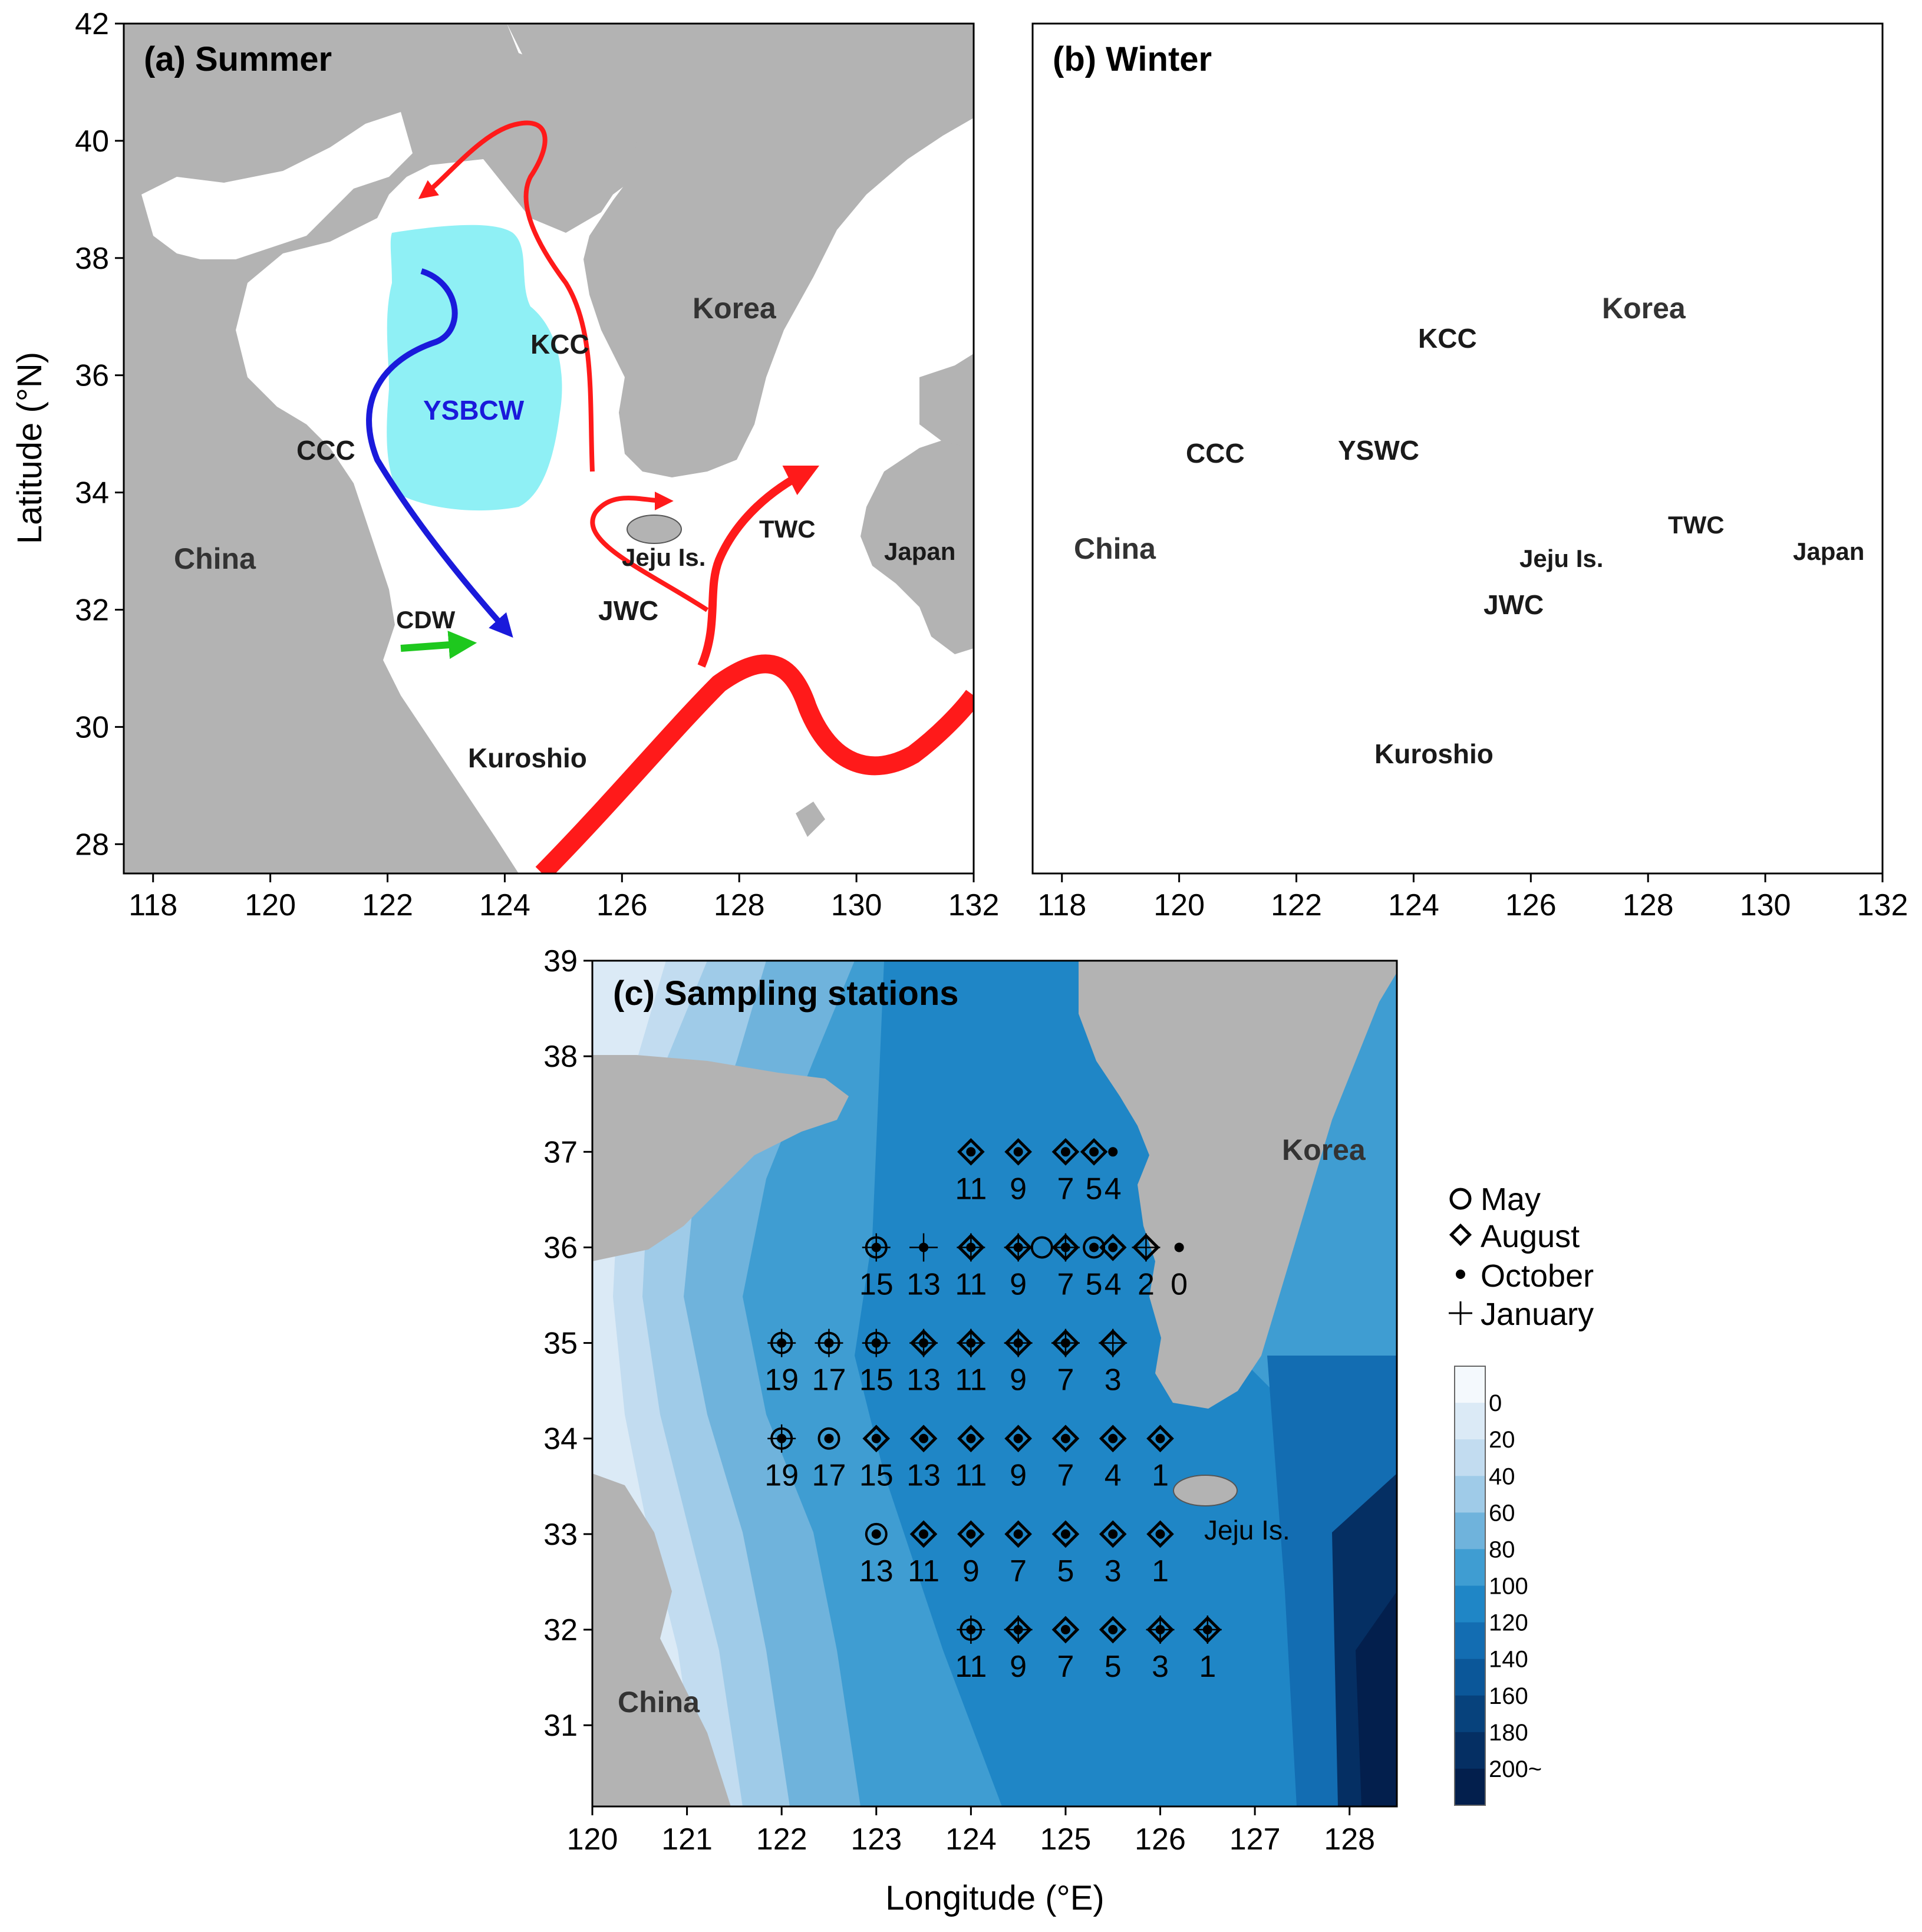  I want to click on lon-tick-label: 128, so click(739, 905).